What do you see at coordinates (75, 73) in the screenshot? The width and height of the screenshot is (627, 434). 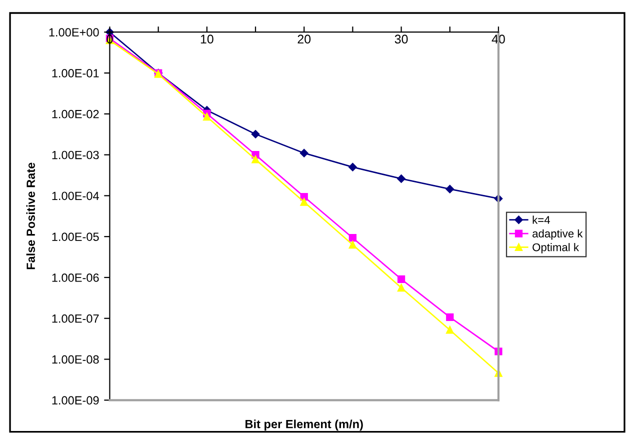 I see `y-tick-label: 1.00E-01` at bounding box center [75, 73].